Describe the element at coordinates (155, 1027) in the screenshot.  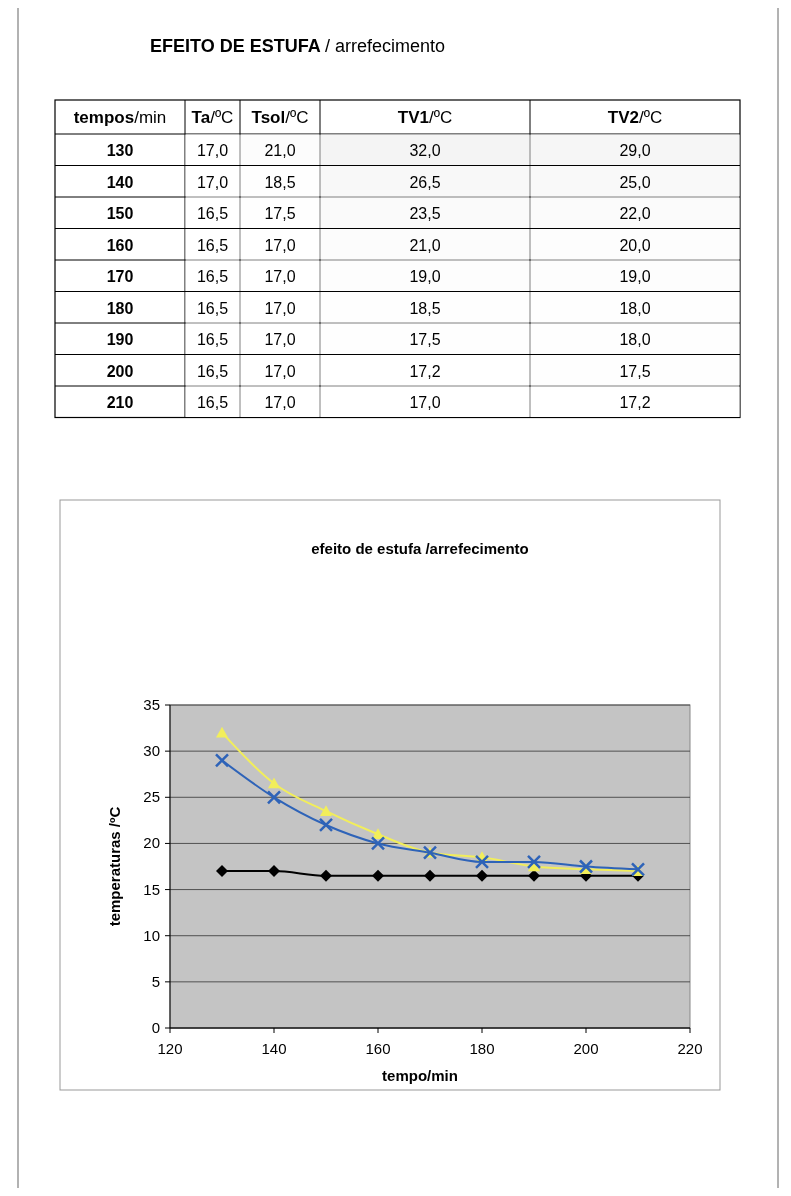
I see `y-tick-label: 0` at that location.